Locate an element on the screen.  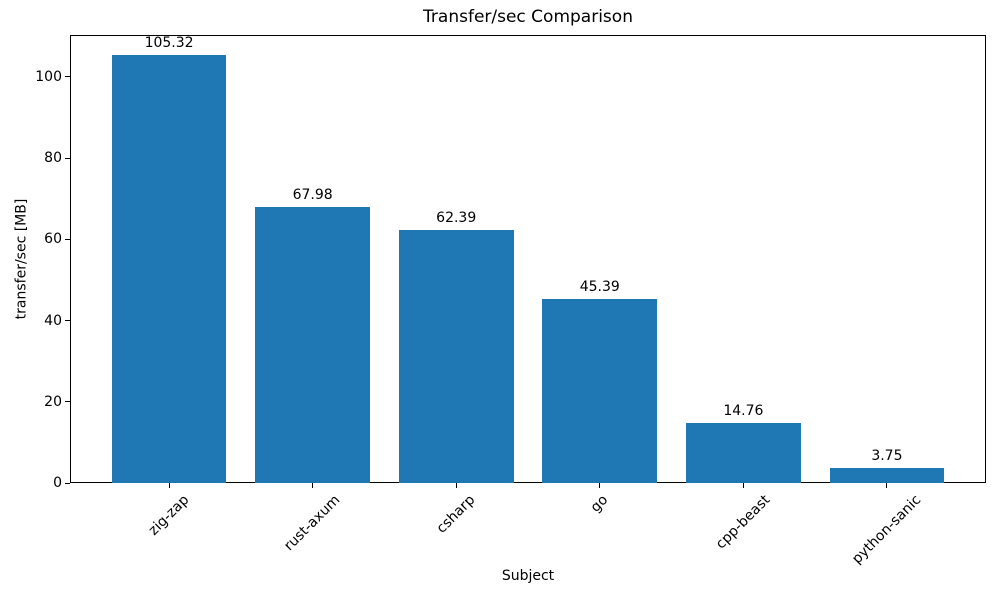
bar-rust-axum is located at coordinates (313, 344).